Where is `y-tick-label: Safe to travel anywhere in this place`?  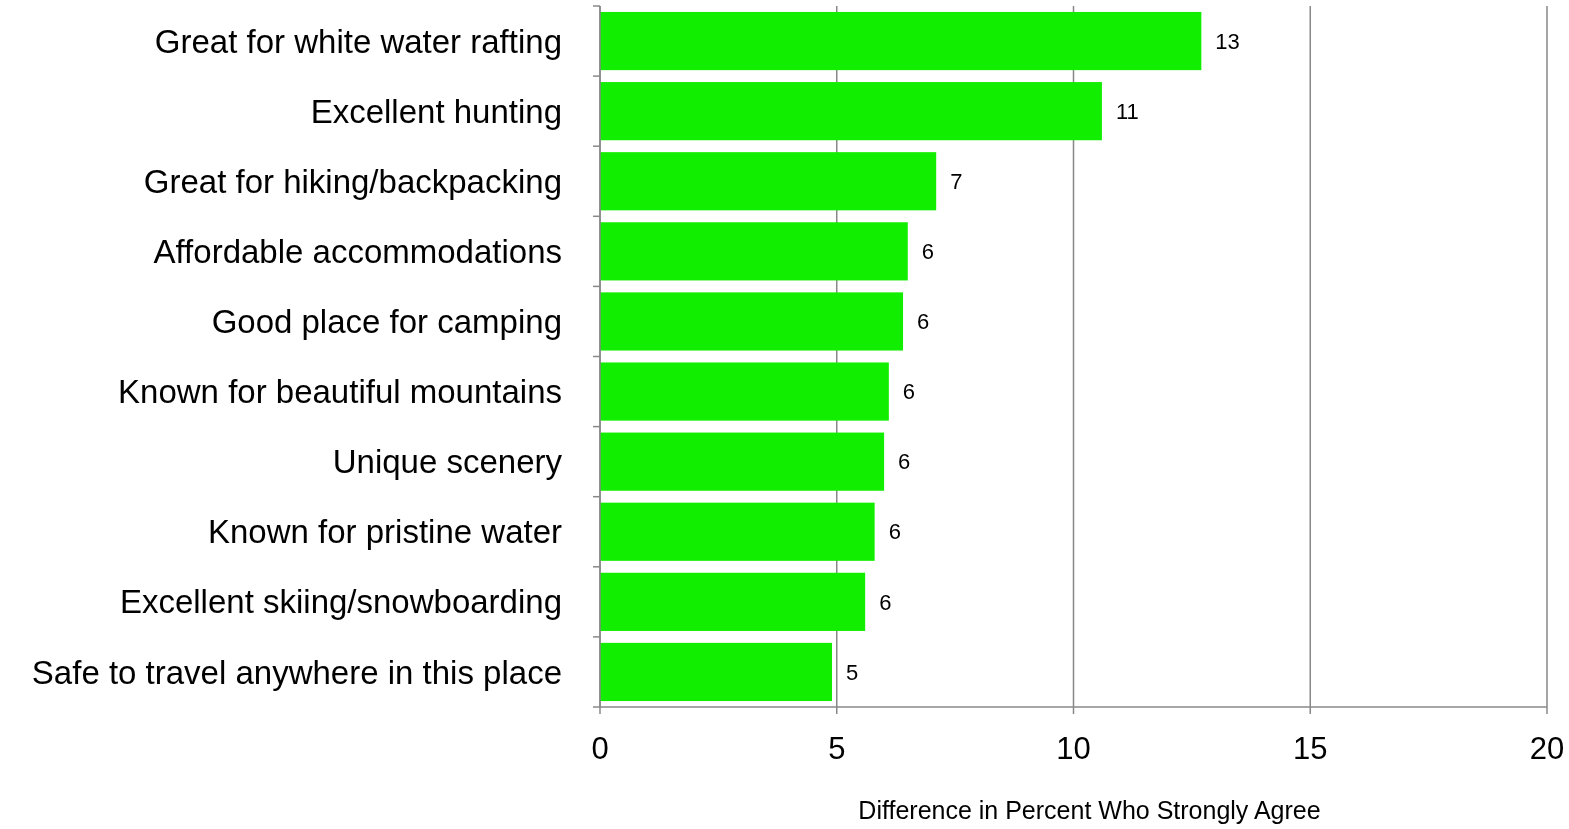
y-tick-label: Safe to travel anywhere in this place is located at coordinates (296, 672).